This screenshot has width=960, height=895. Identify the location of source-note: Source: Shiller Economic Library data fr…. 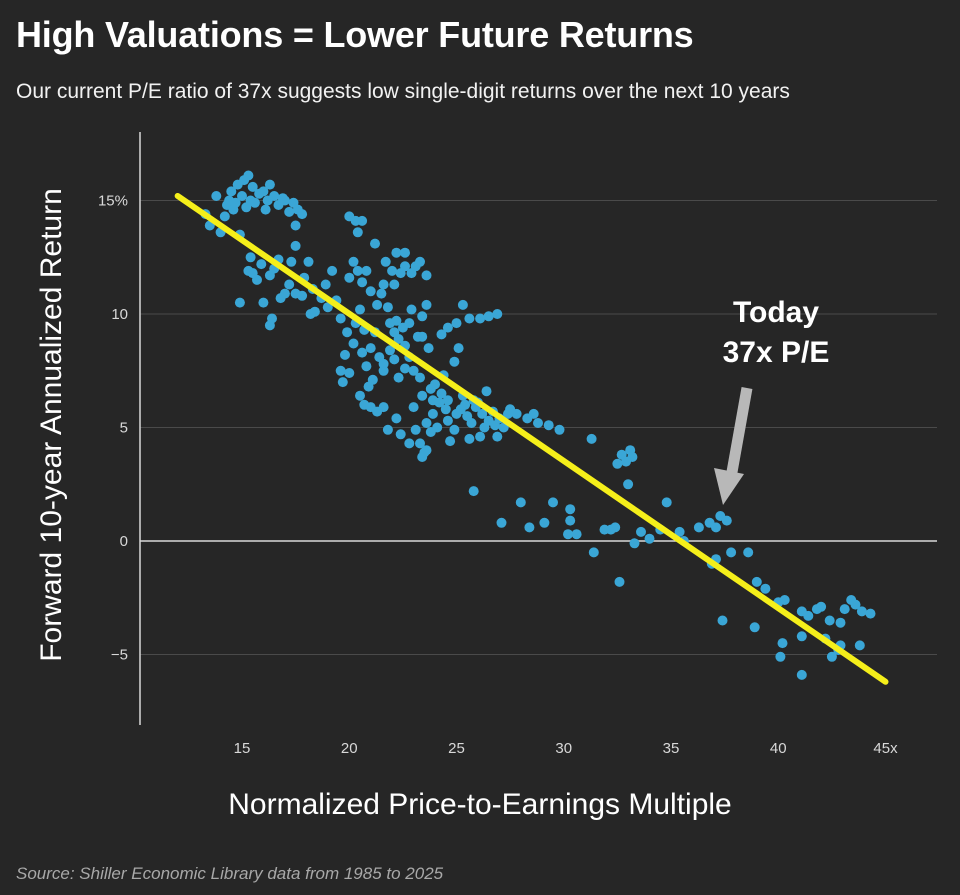
(230, 873).